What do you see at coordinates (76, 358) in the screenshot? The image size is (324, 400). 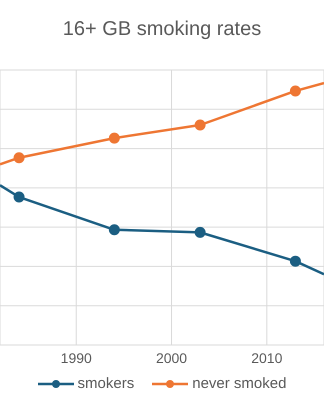 I see `x-tick-label: 1990` at bounding box center [76, 358].